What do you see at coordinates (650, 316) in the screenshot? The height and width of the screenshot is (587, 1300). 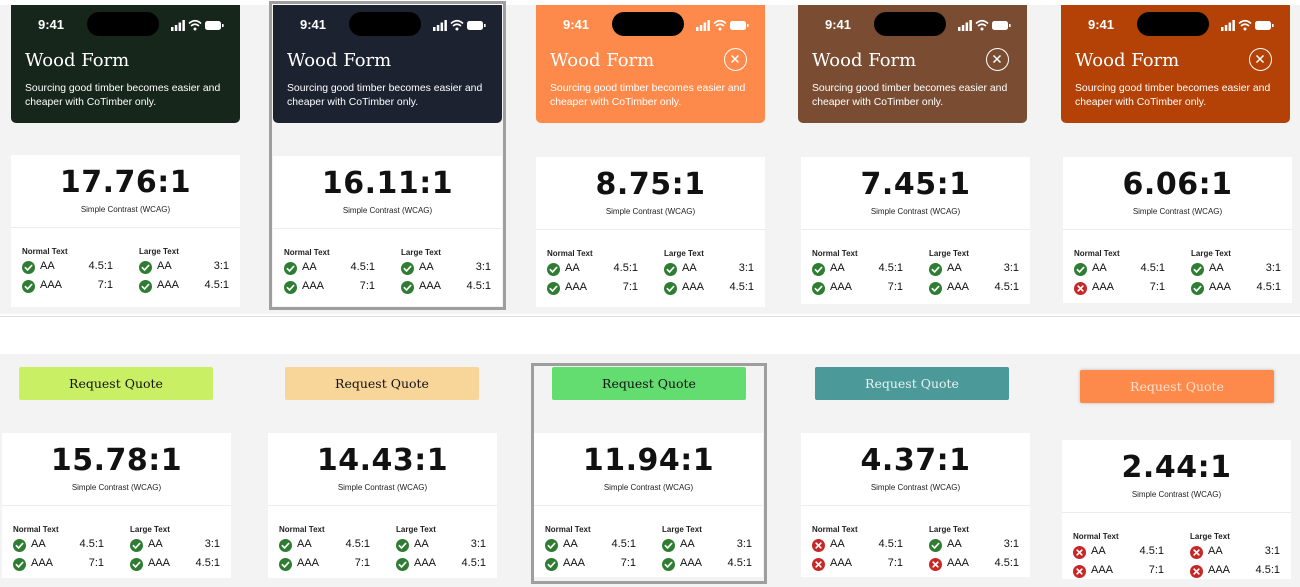 I see `row-divider` at bounding box center [650, 316].